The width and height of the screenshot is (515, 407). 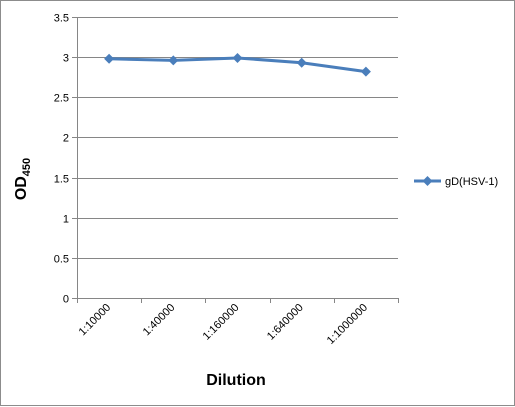 What do you see at coordinates (427, 181) in the screenshot?
I see `legend-marker` at bounding box center [427, 181].